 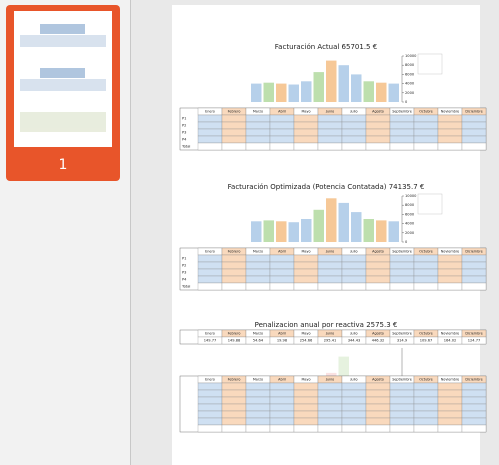 What do you see at coordinates (410, 205) in the screenshot?
I see `y-tick-label: 8000` at bounding box center [410, 205].